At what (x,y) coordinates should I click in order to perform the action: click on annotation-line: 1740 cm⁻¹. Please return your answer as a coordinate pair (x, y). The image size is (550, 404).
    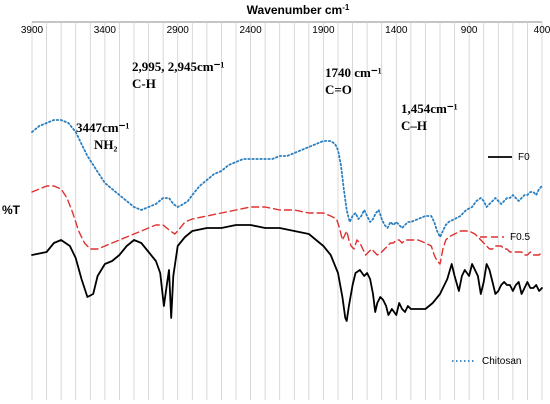
    Looking at the image, I should click on (353, 72).